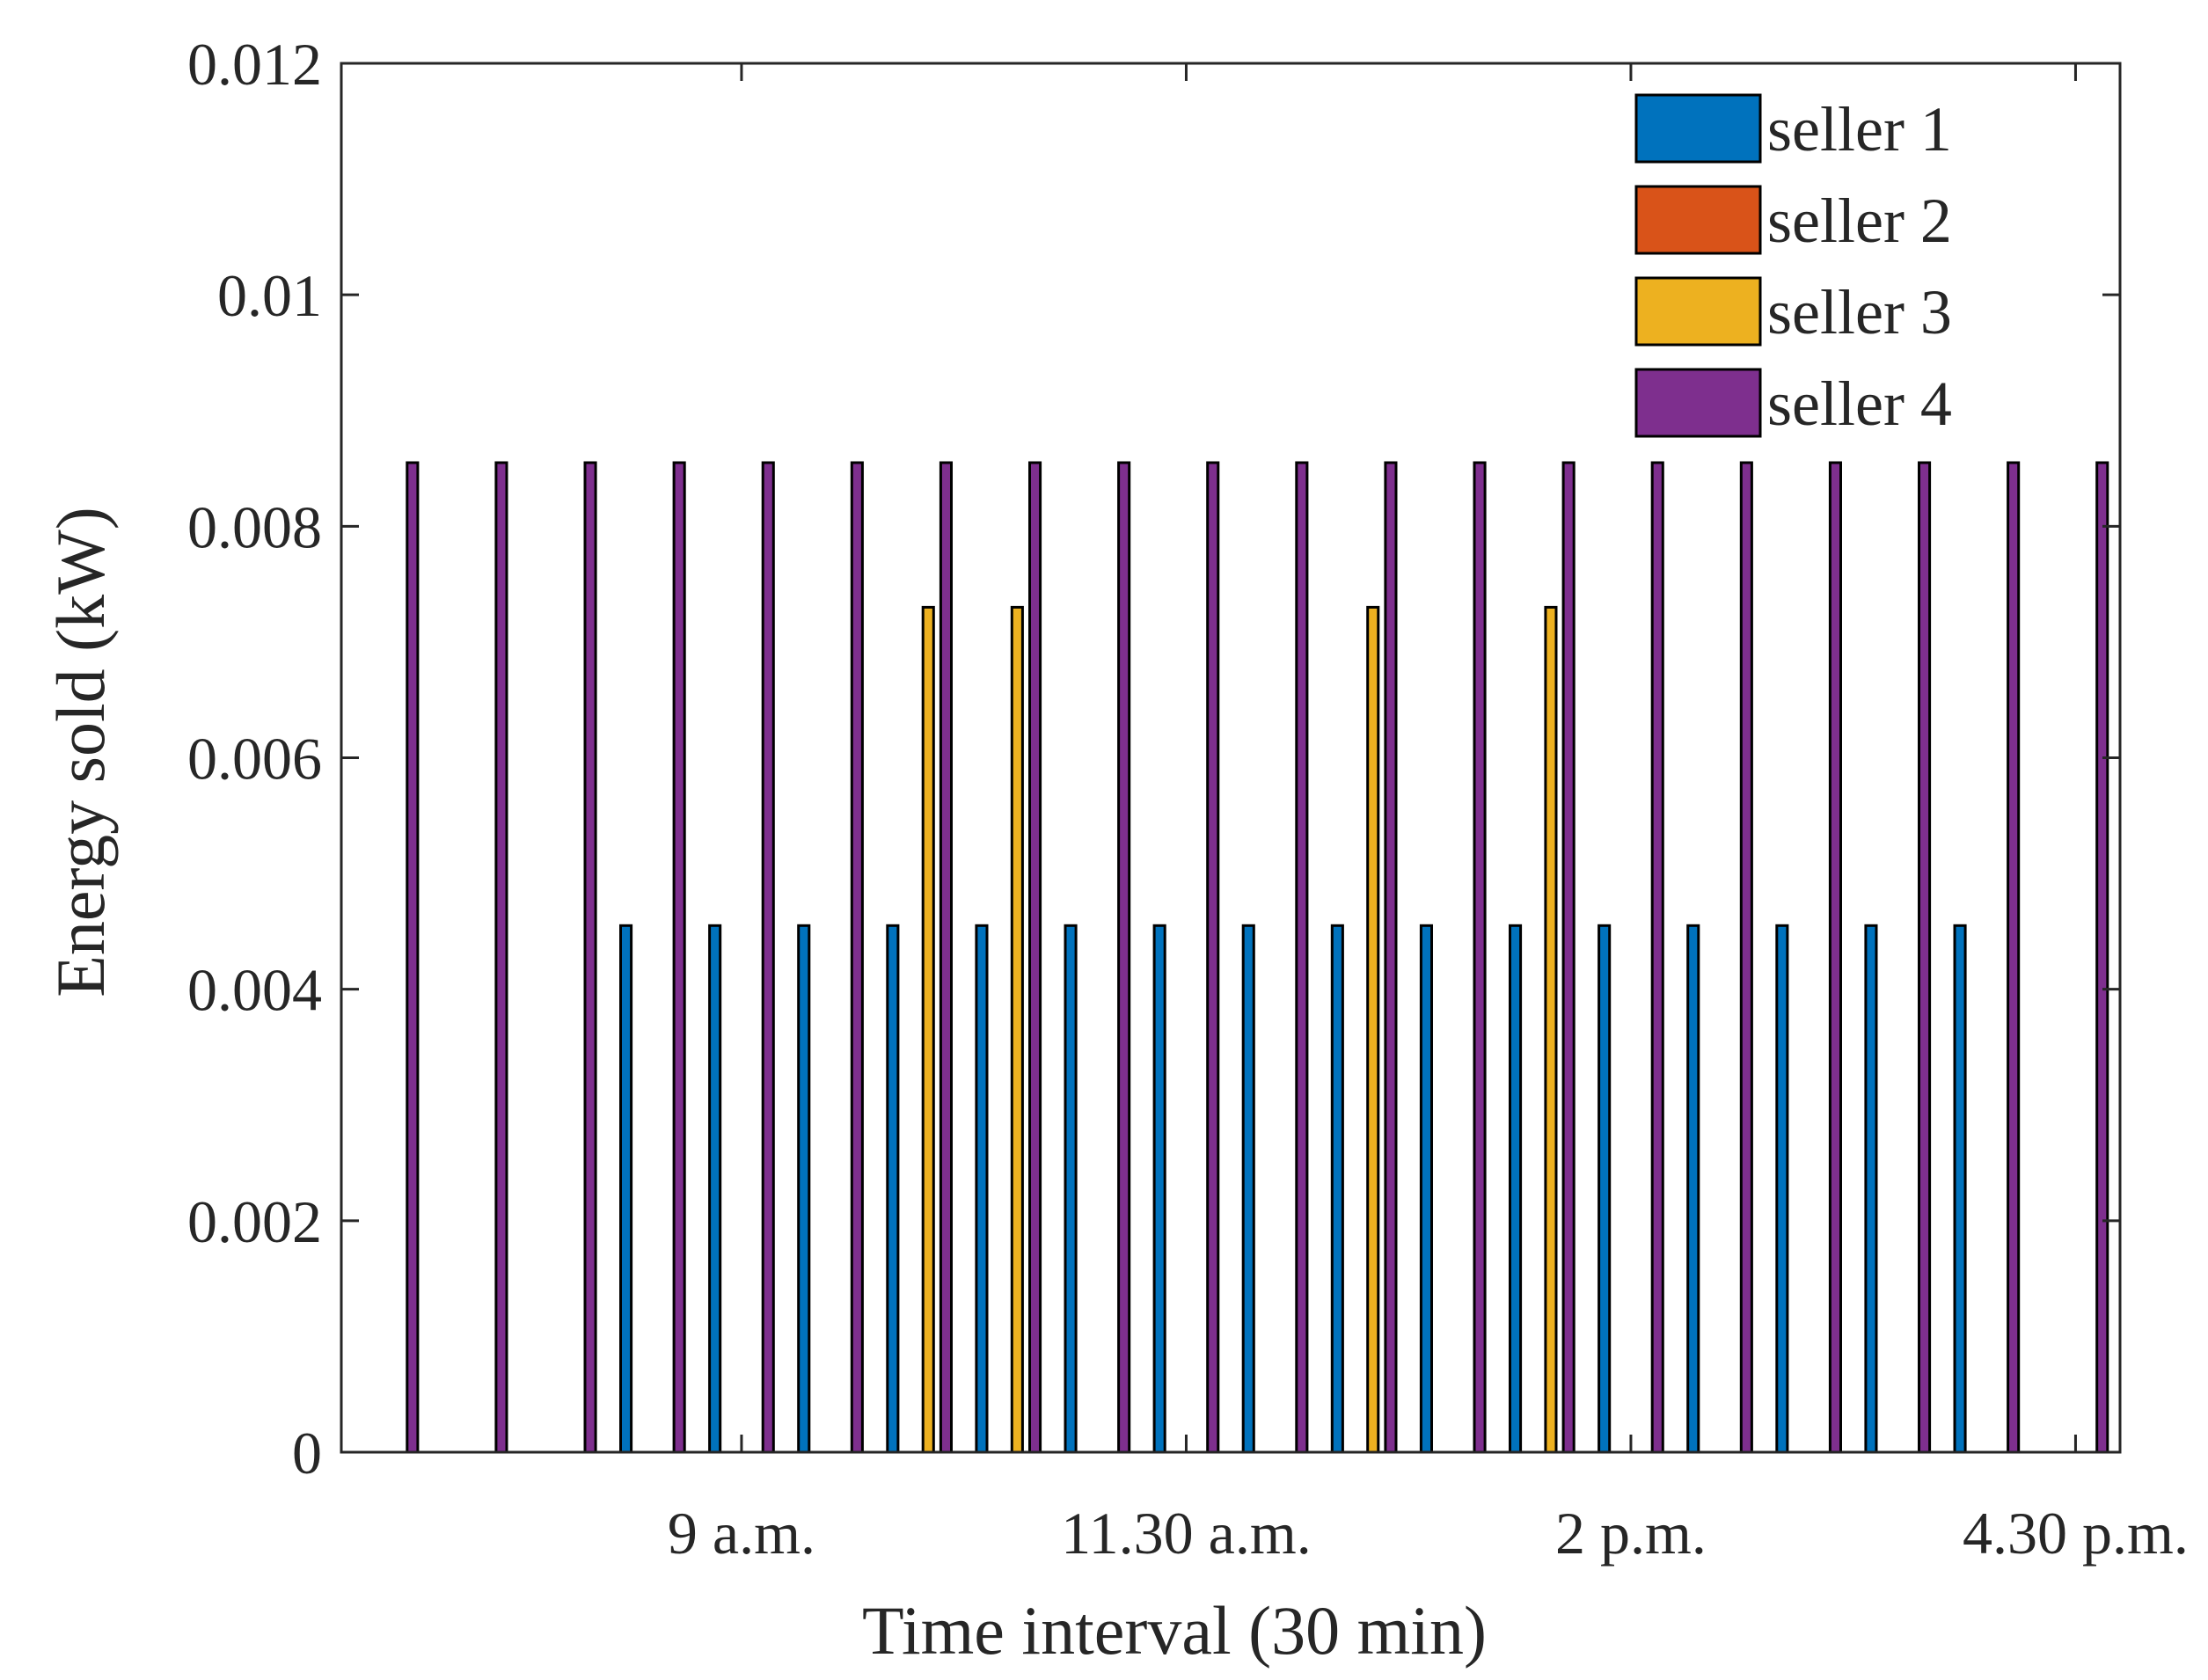 The image size is (2208, 1680). What do you see at coordinates (254, 1221) in the screenshot?
I see `y-tick-label: 0.002` at bounding box center [254, 1221].